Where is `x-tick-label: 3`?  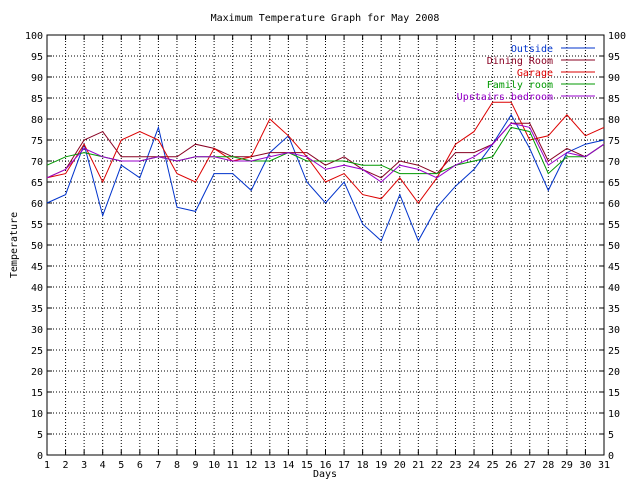 x-tick-label: 3 is located at coordinates (84, 465).